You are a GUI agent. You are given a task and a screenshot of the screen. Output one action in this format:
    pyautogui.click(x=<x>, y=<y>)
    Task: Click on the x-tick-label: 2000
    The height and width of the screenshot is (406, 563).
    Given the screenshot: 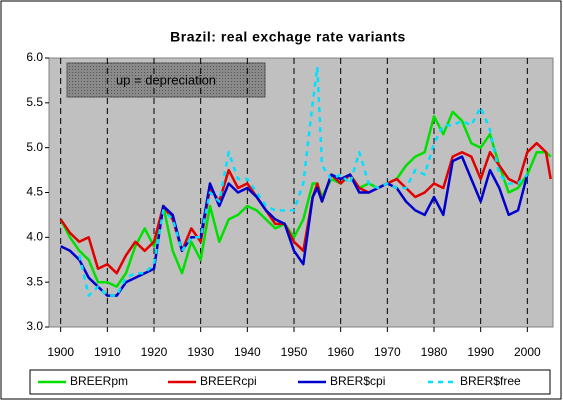 What is the action you would take?
    pyautogui.click(x=527, y=352)
    